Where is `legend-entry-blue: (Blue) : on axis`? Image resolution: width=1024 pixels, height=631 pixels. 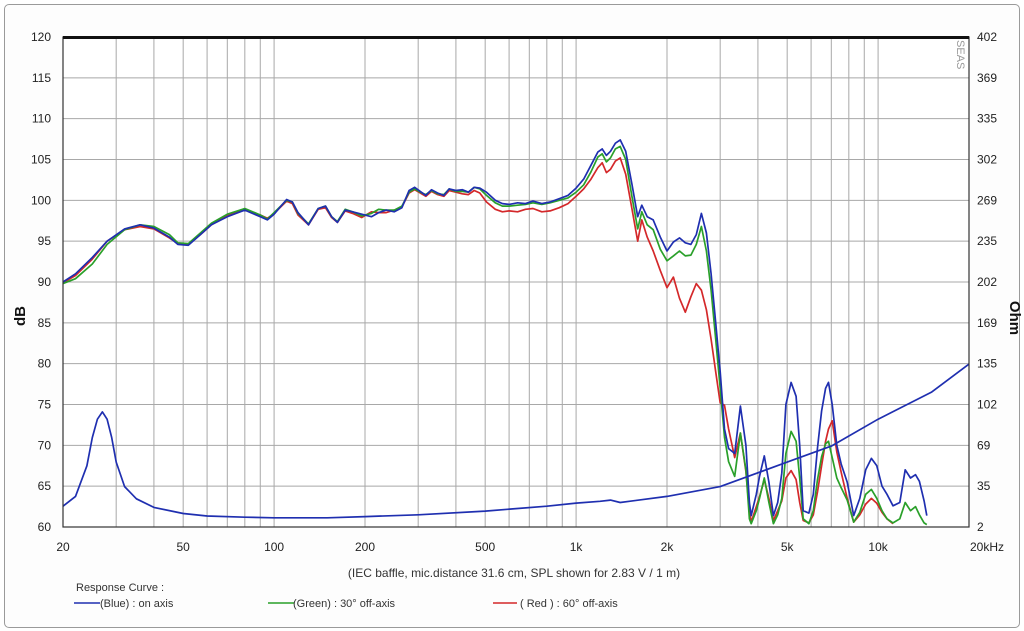 legend-entry-blue: (Blue) : on axis is located at coordinates (137, 604).